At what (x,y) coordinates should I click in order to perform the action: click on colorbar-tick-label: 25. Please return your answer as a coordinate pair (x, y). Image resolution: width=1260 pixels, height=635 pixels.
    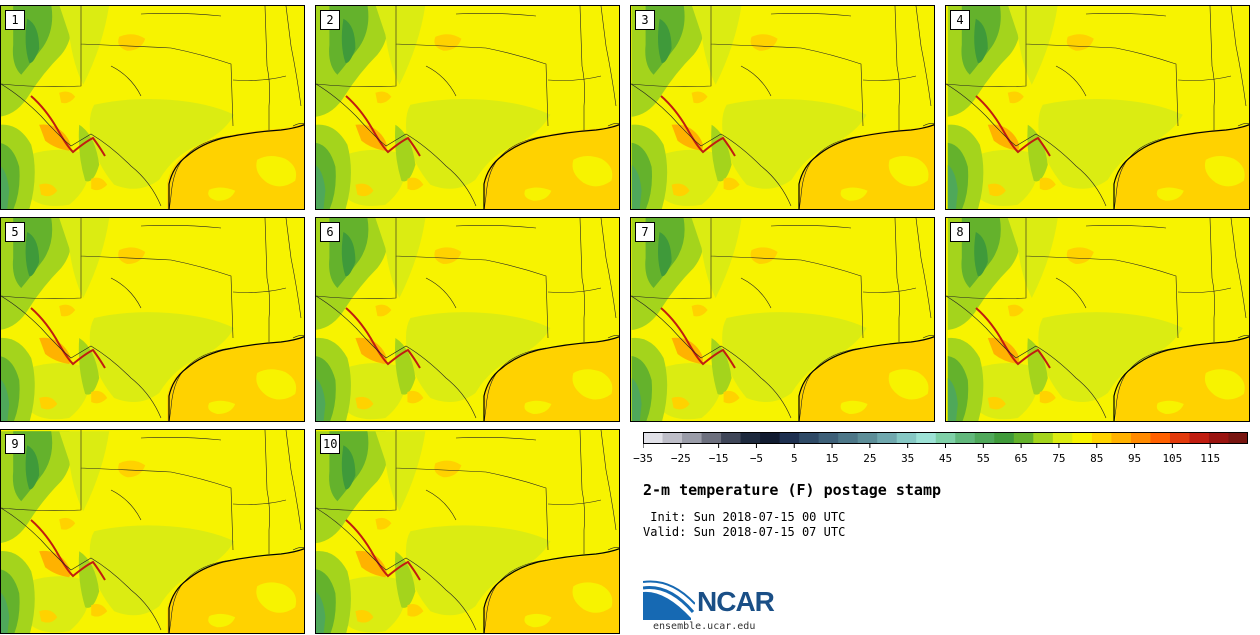
    Looking at the image, I should click on (870, 458).